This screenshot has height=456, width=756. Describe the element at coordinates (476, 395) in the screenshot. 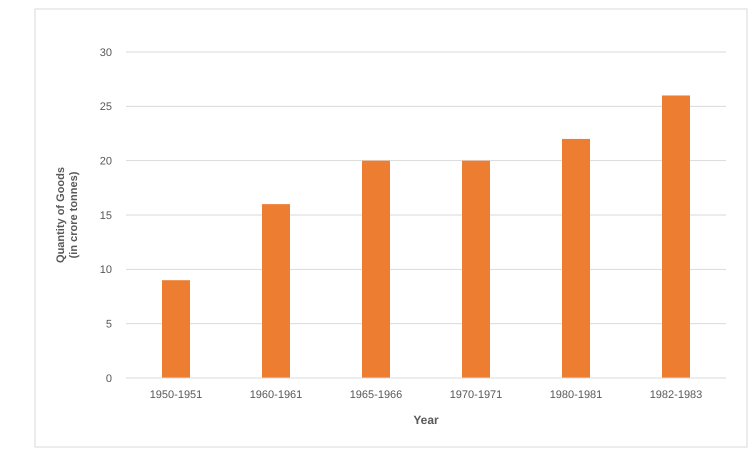

I see `x-tick-label: 1970-1971` at that location.